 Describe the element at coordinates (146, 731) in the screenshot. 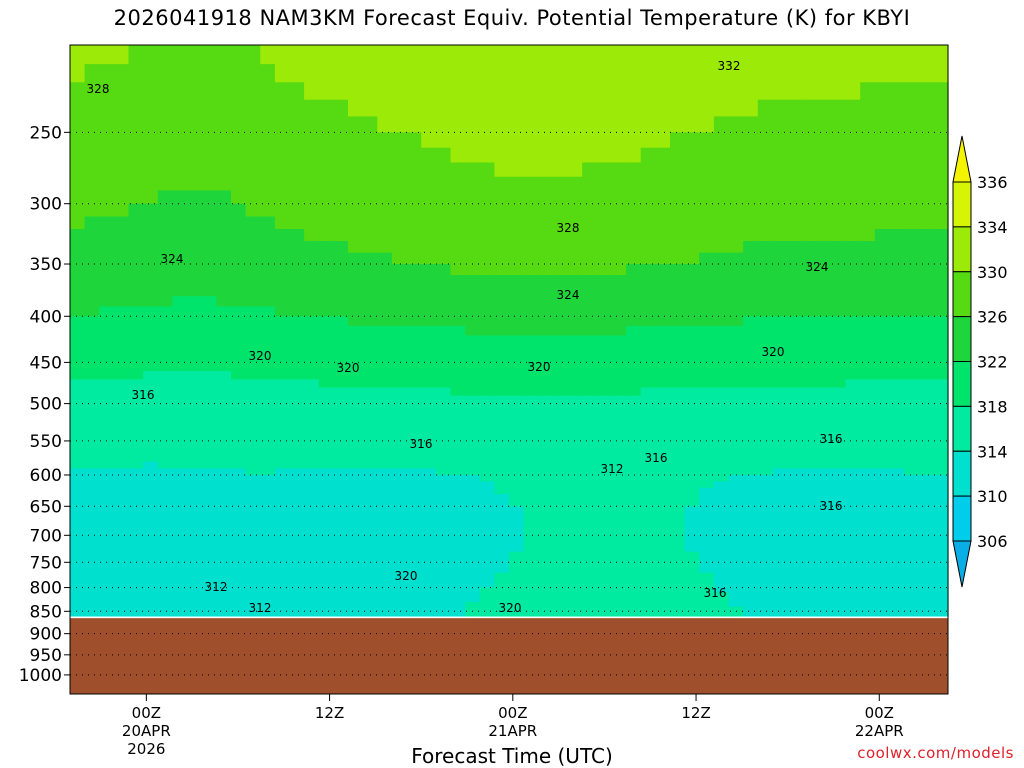

I see `x-tick-label: 20APR` at that location.